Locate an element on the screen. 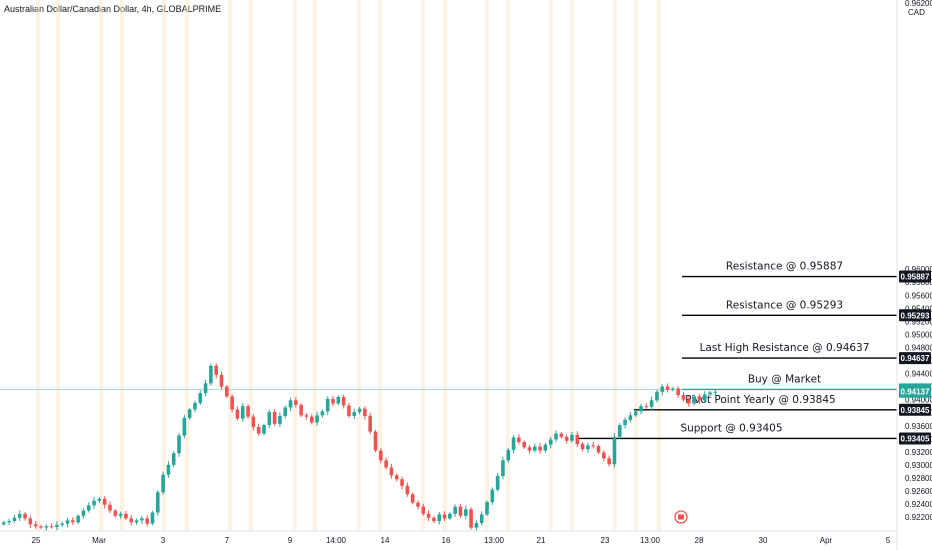 Image resolution: width=932 pixels, height=550 pixels. level-price-tag-text: 0.95887 is located at coordinates (915, 277).